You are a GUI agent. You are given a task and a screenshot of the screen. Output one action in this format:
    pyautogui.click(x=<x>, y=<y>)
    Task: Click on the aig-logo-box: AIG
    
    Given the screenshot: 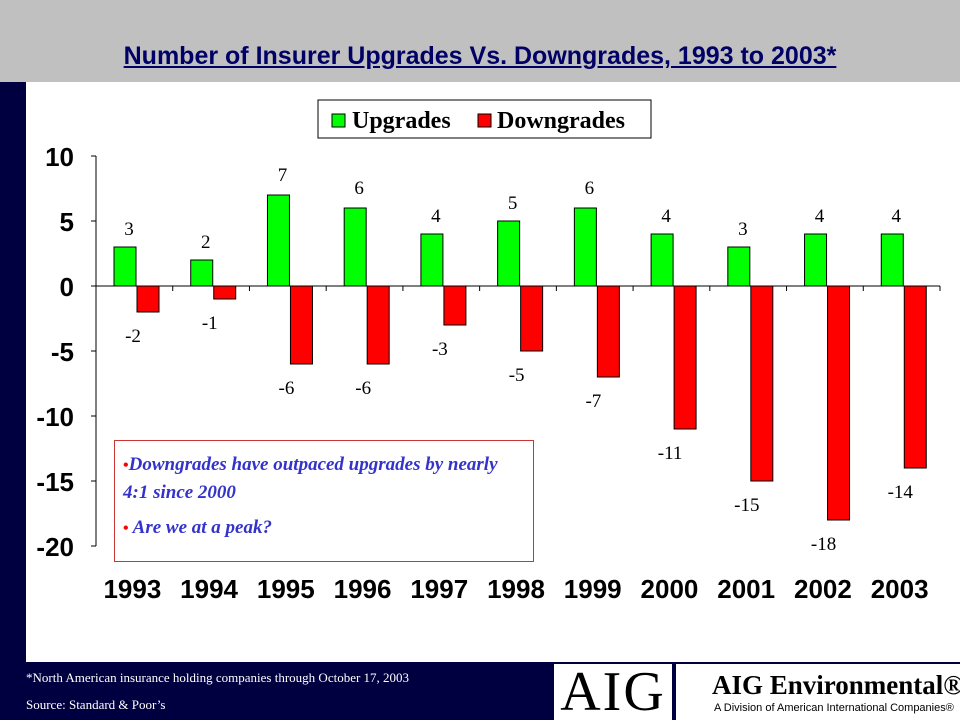 What is the action you would take?
    pyautogui.click(x=613, y=692)
    